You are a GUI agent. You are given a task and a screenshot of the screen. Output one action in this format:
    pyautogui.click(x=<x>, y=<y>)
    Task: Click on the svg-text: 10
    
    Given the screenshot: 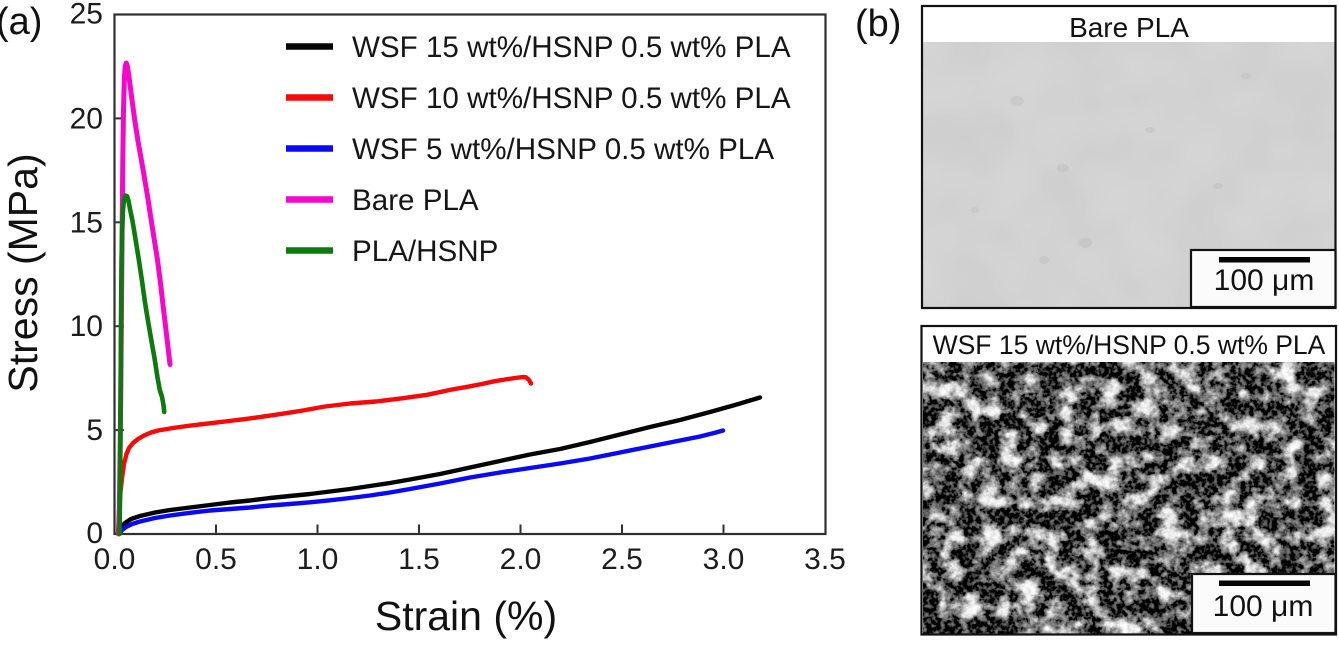 What is the action you would take?
    pyautogui.click(x=86, y=326)
    